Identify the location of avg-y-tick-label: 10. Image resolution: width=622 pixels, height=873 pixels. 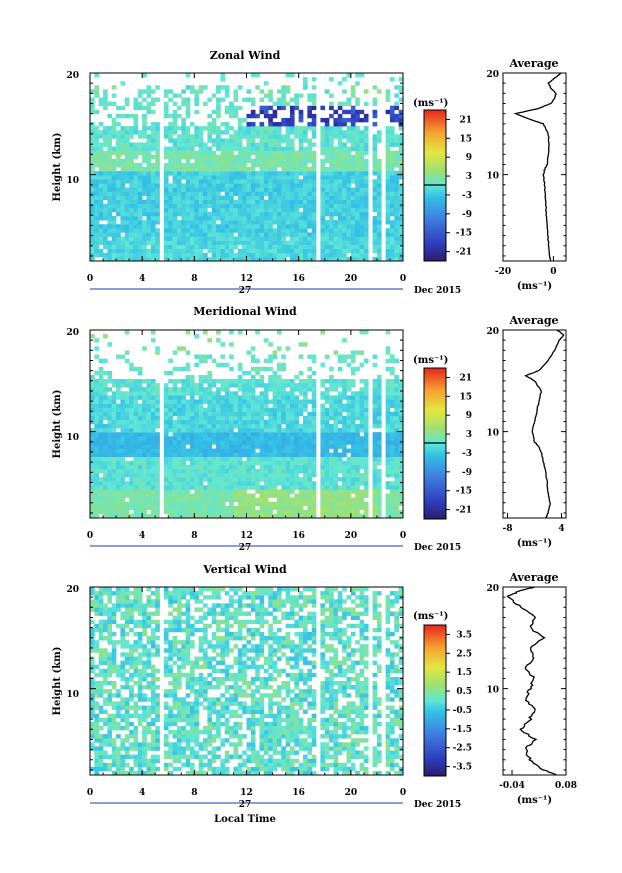
(492, 177).